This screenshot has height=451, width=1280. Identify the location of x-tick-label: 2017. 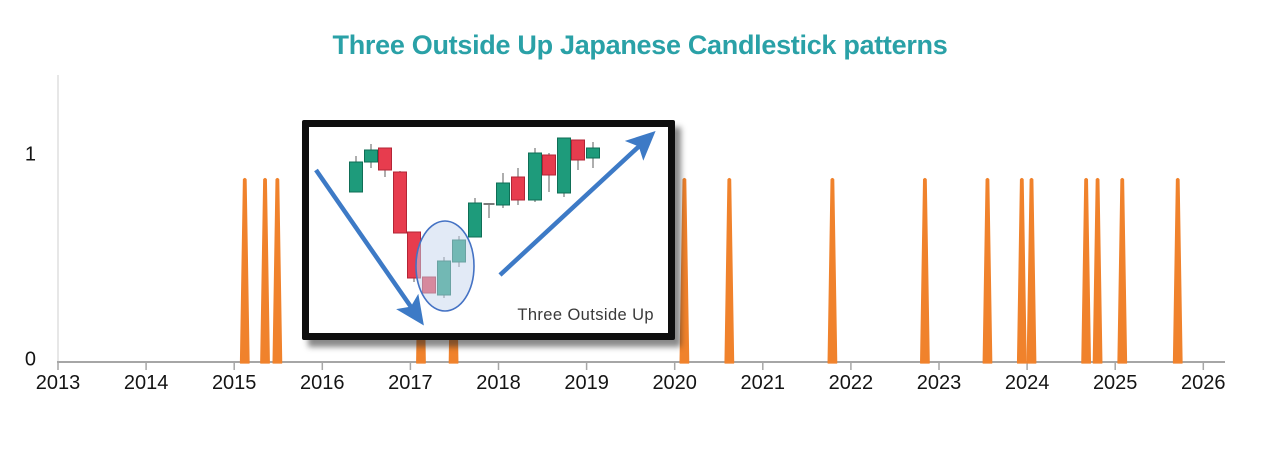
(410, 383).